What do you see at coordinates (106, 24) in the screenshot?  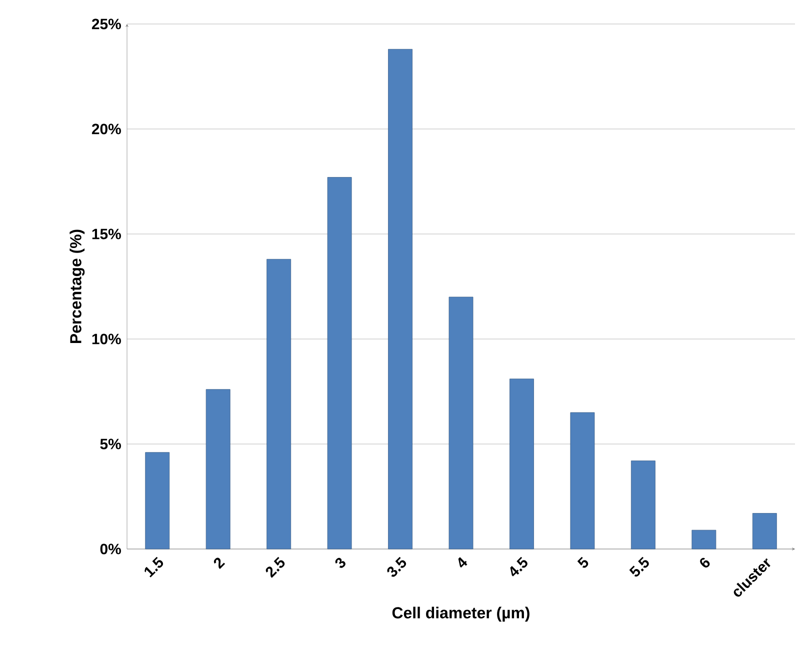 I see `y-tick-label: 25%` at bounding box center [106, 24].